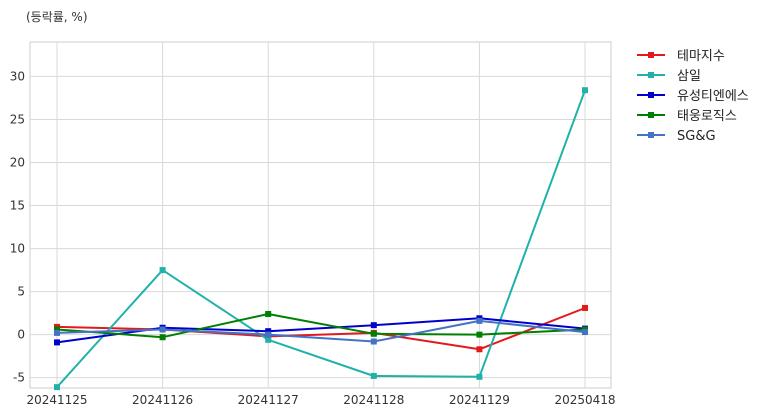  I want to click on x-tick-label: 20241128, so click(373, 400).